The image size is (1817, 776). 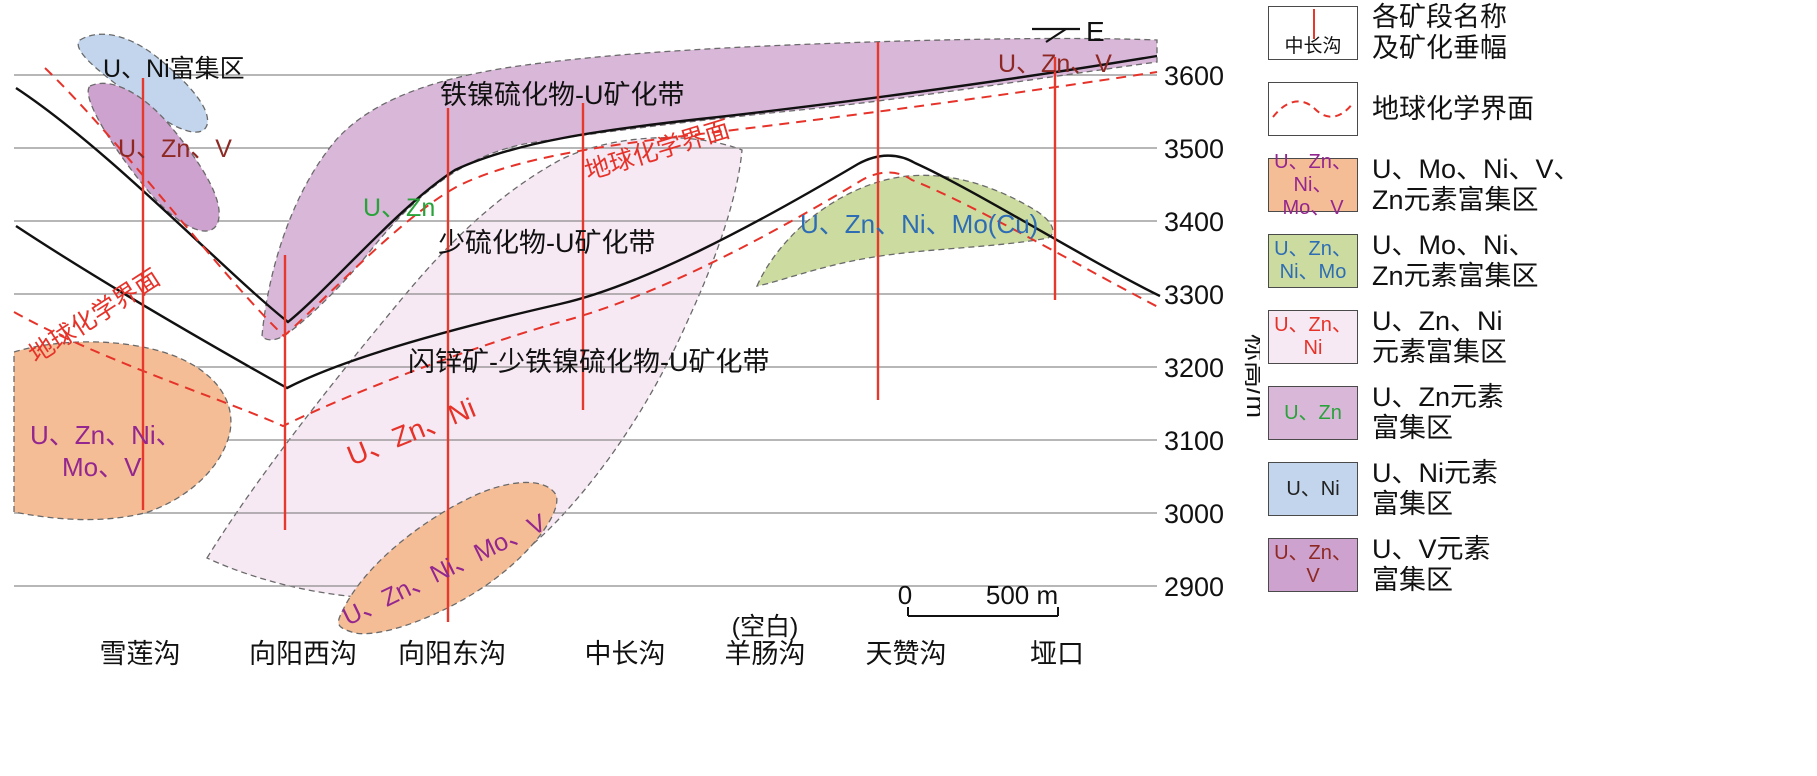 I want to click on legend-swatch-text: U、Zn、Ni, so click(x=1313, y=336).